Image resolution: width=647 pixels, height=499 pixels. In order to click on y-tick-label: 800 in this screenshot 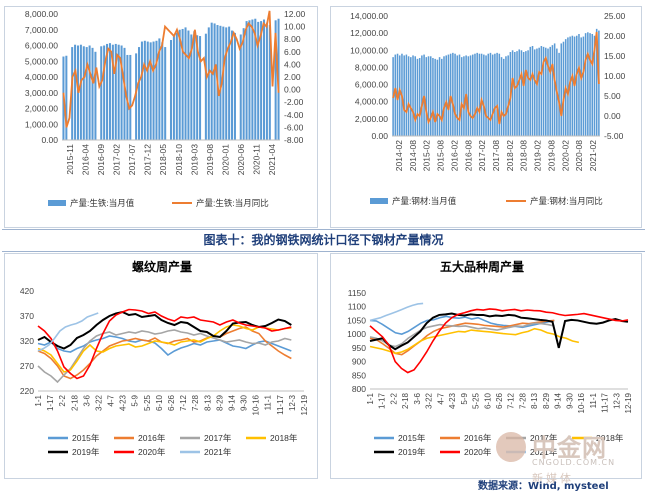, I will do `click(359, 389)`.